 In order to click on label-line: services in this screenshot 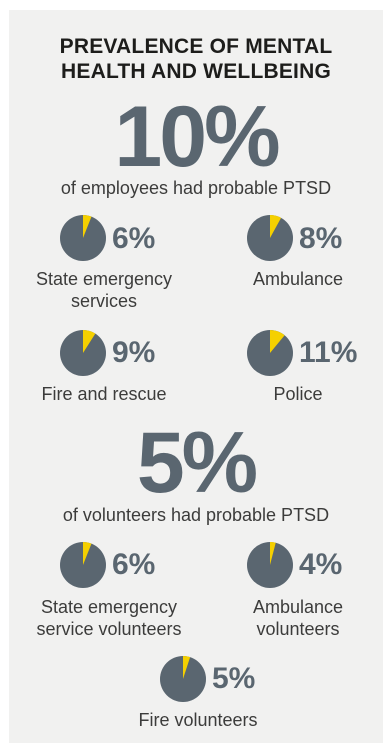, I will do `click(103, 301)`.